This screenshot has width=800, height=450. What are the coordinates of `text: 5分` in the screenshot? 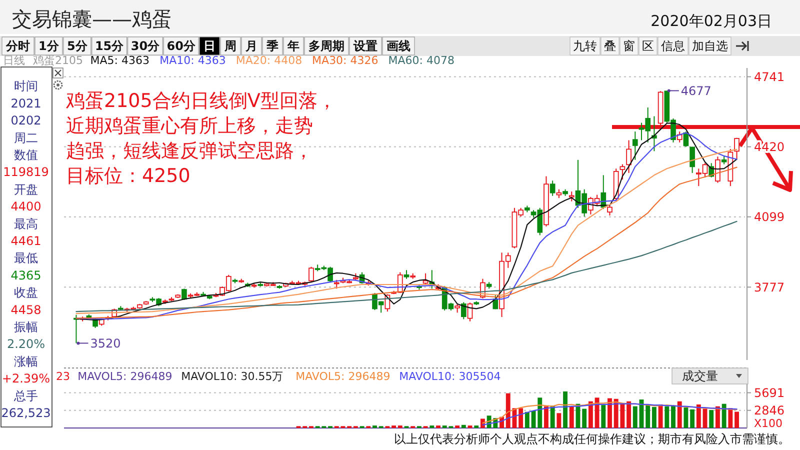 It's located at (77, 46).